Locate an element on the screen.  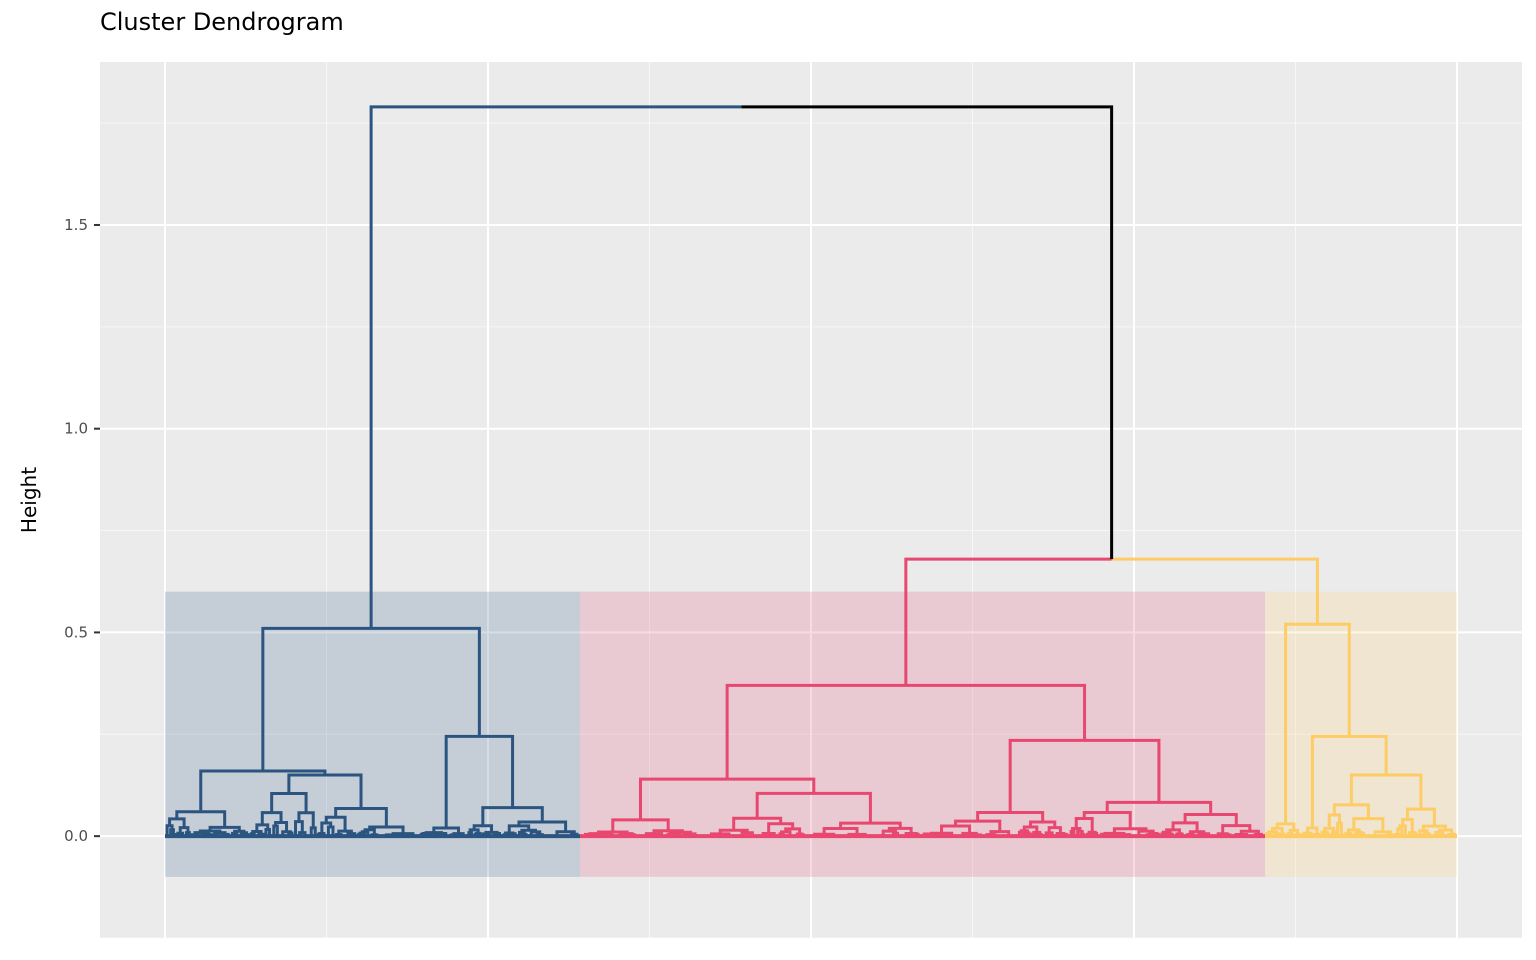
y-axis: 0.0 0.5 1.0 1.5 is located at coordinates (82, 530).